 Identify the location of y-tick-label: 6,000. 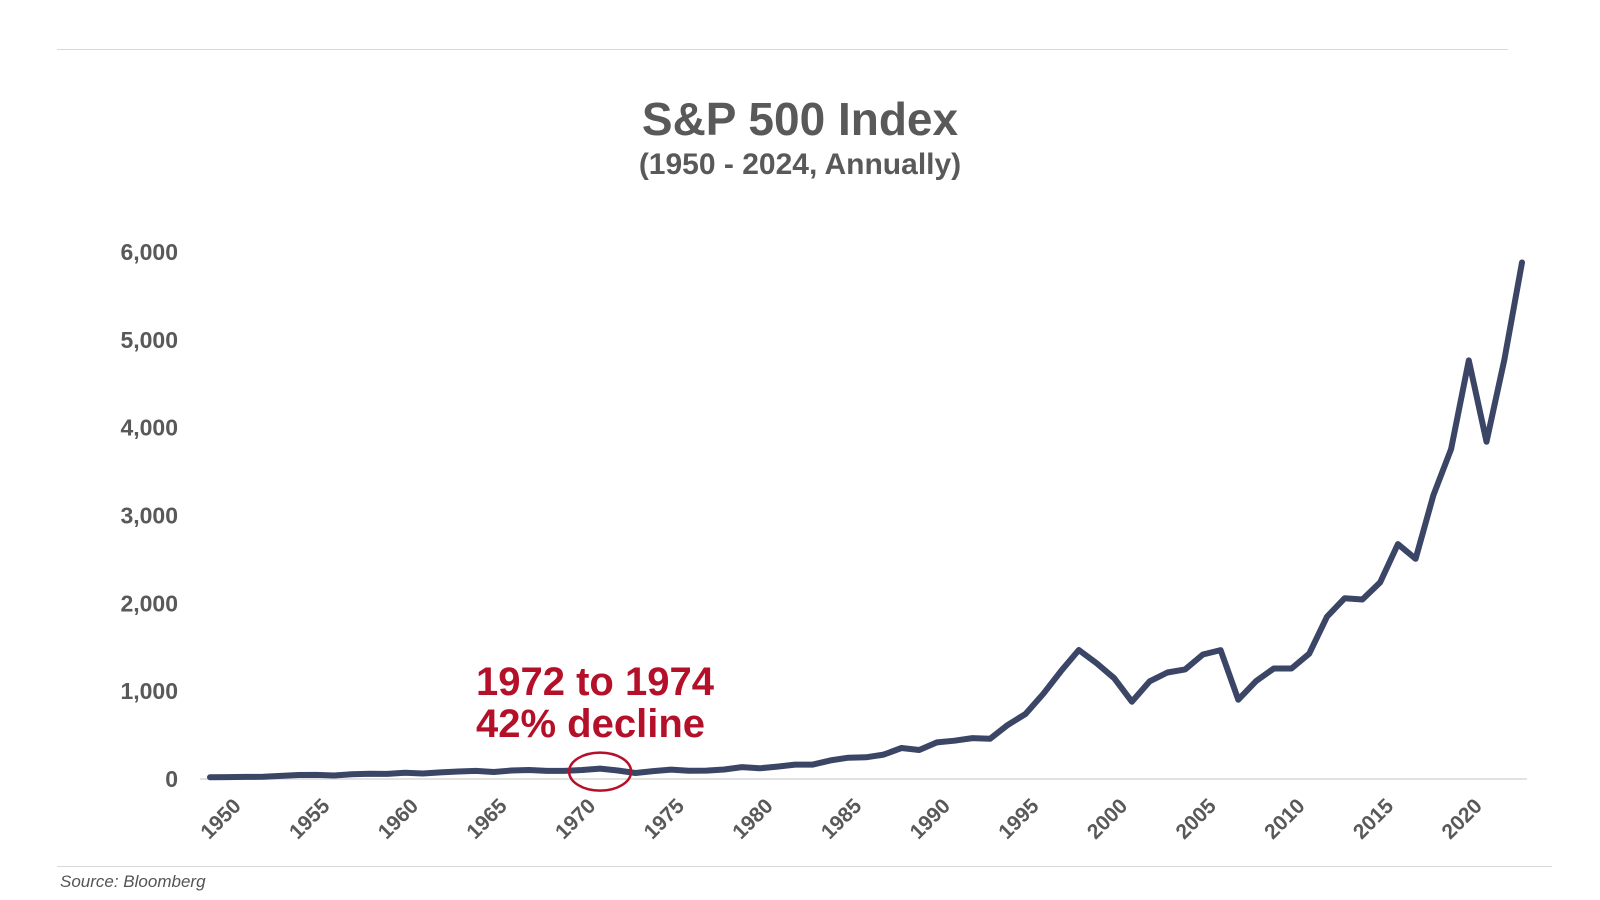
(149, 252).